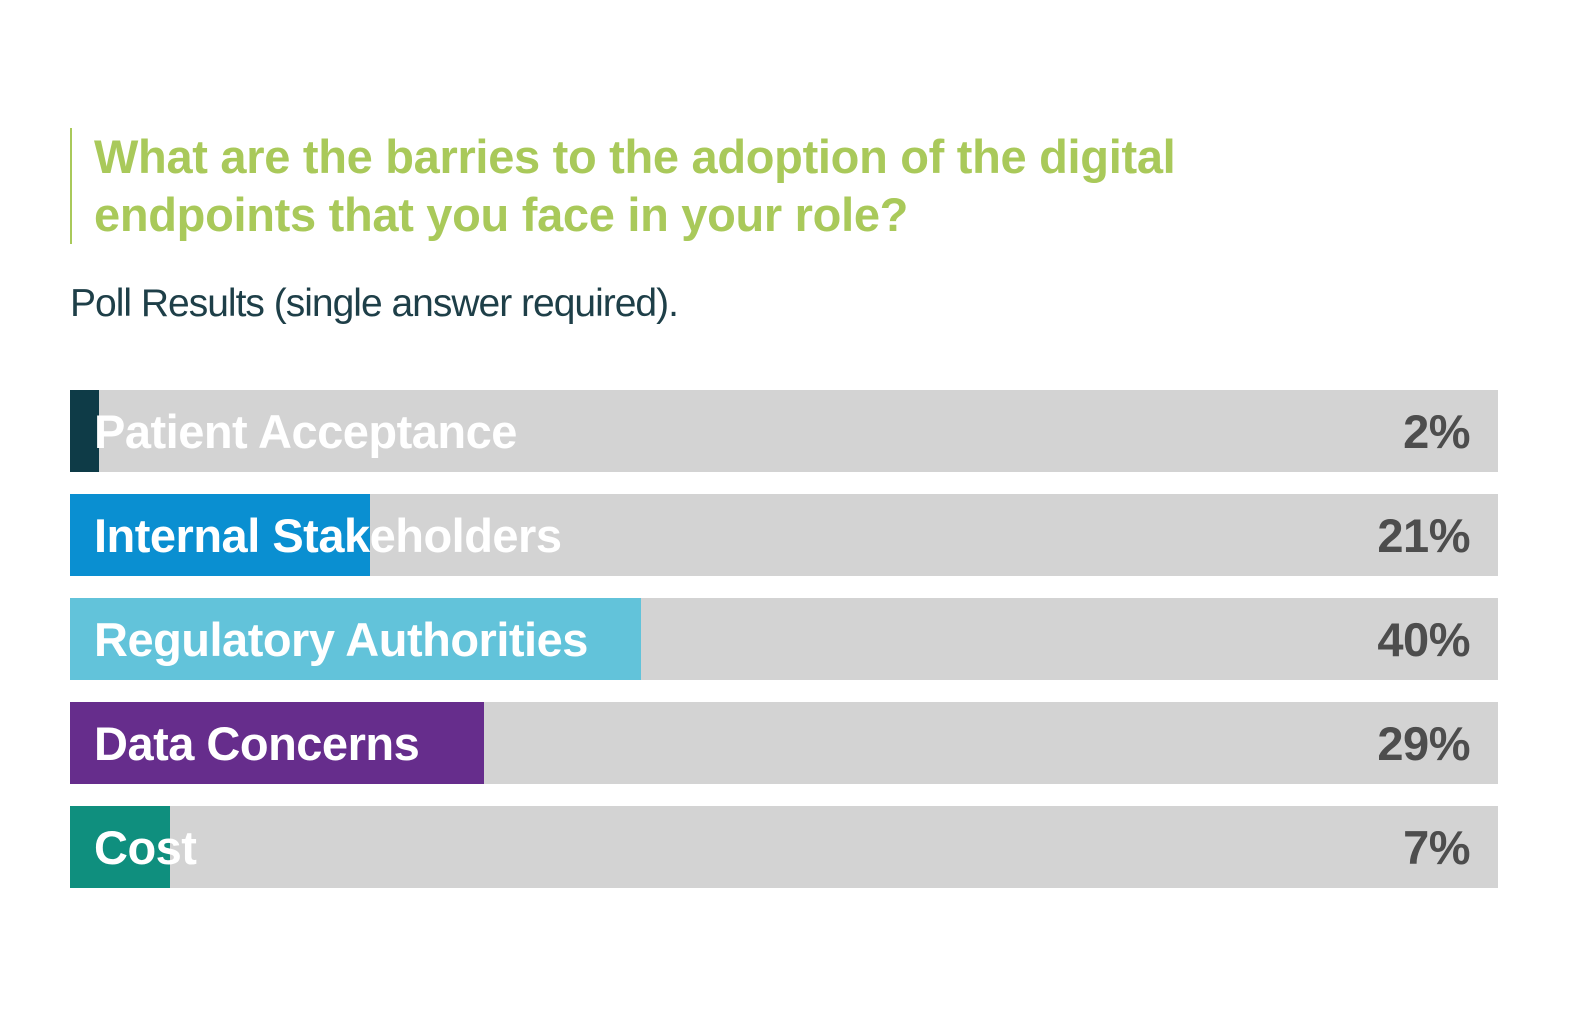 The image size is (1583, 1036). What do you see at coordinates (145, 847) in the screenshot?
I see `category-label: Cost` at bounding box center [145, 847].